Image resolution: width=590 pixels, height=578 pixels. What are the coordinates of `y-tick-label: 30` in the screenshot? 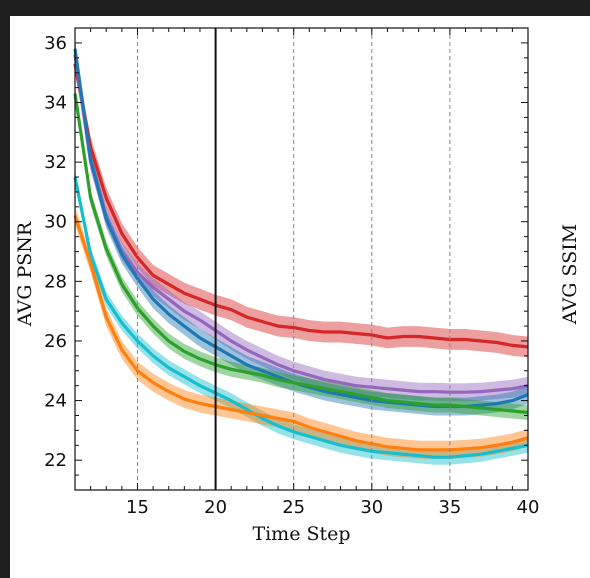 It's located at (55, 222).